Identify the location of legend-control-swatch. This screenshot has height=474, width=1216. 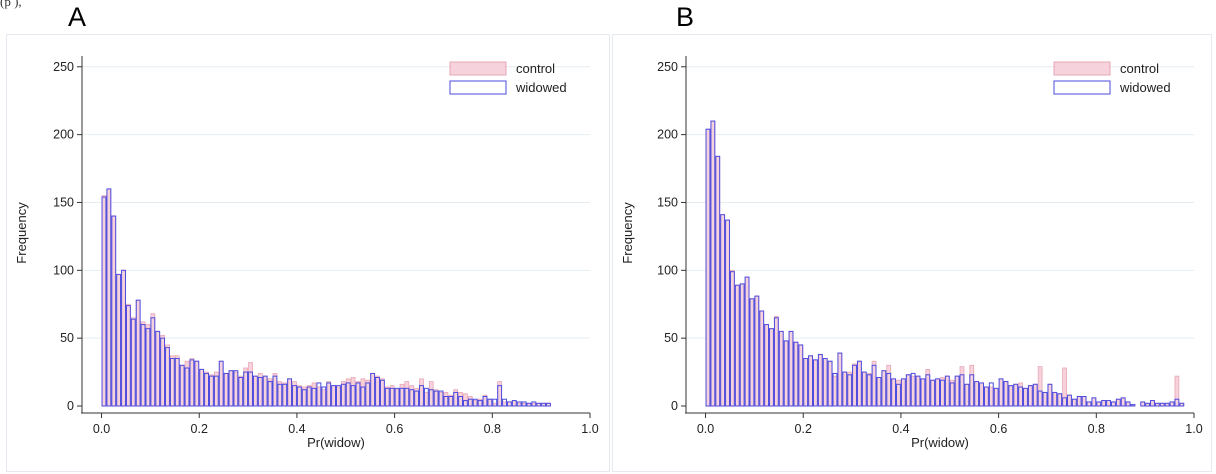
(478, 68).